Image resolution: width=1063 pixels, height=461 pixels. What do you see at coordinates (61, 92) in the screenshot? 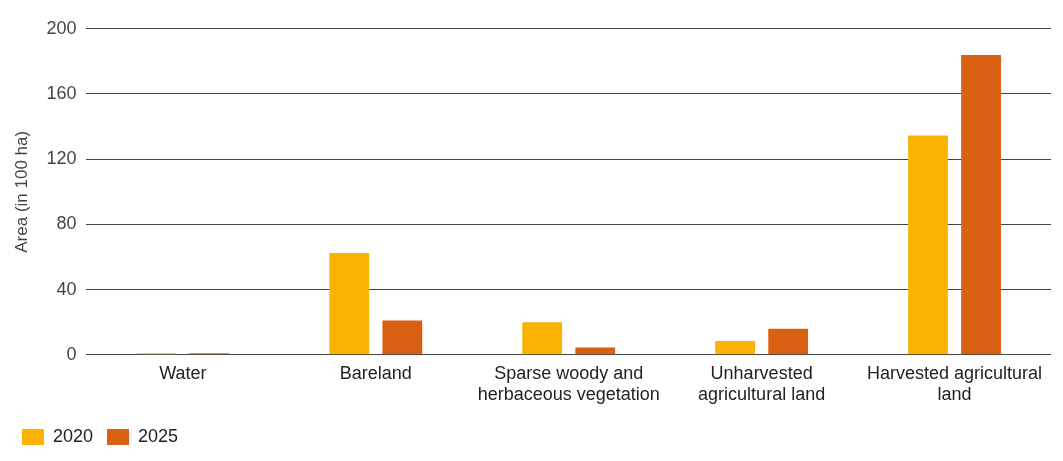
I see `y-tick-label: 160` at bounding box center [61, 92].